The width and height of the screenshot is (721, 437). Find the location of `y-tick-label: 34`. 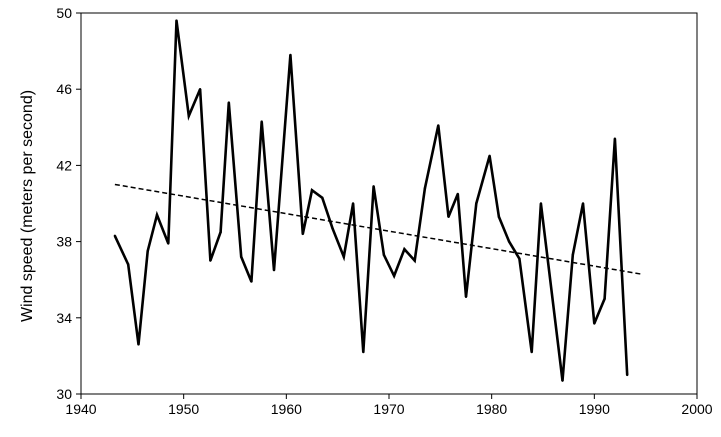

y-tick-label: 34 is located at coordinates (64, 318).